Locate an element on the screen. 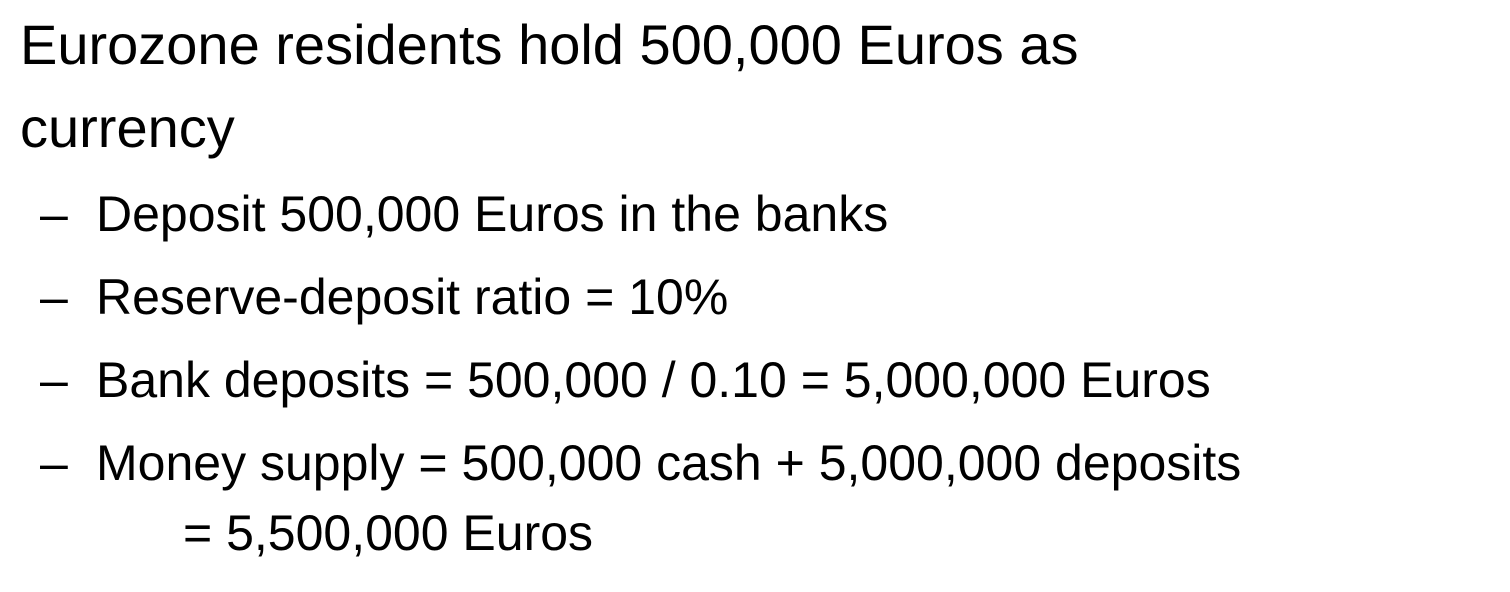 Image resolution: width=1510 pixels, height=592 pixels. bullet-text-line-2: currency is located at coordinates (127, 127).